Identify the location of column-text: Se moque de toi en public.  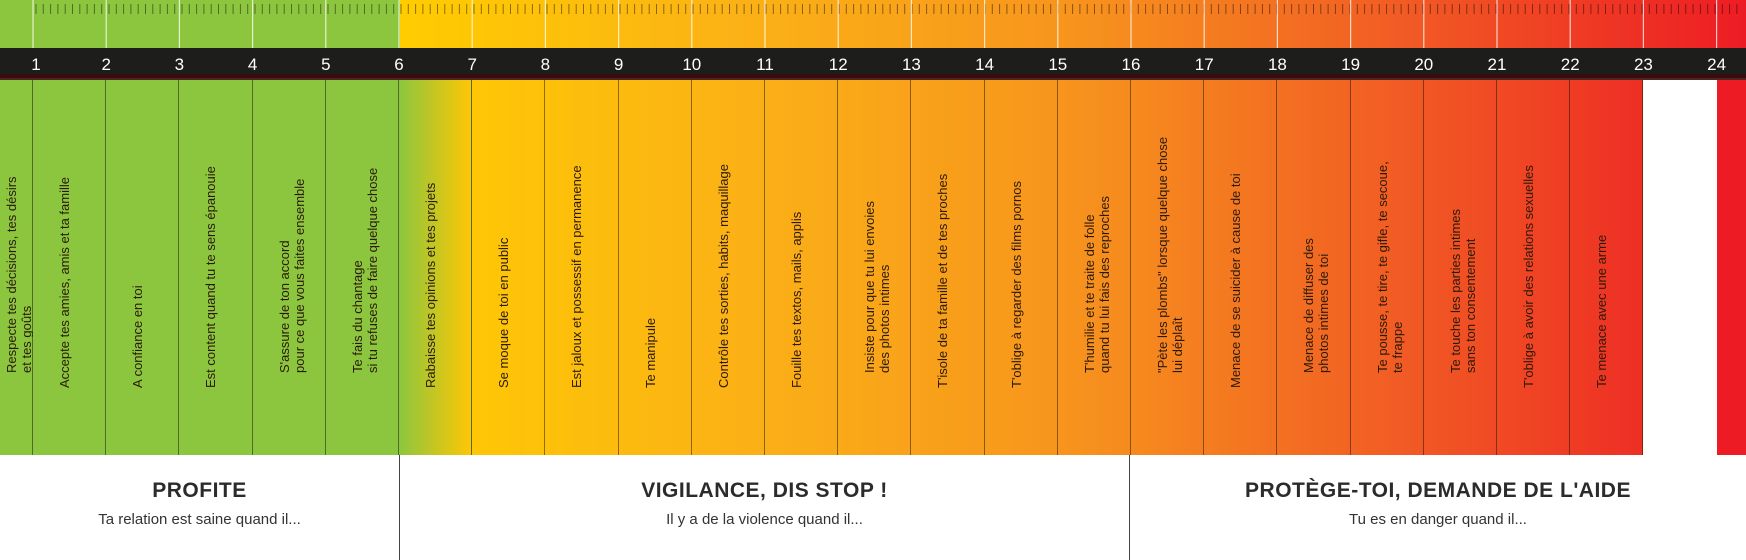
(504, 312).